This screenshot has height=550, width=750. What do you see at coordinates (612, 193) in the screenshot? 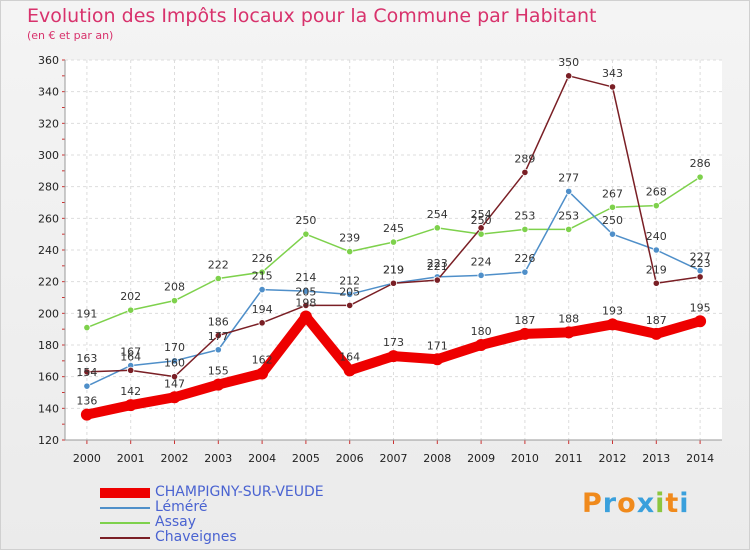
I see `data-label: 267` at bounding box center [612, 193].